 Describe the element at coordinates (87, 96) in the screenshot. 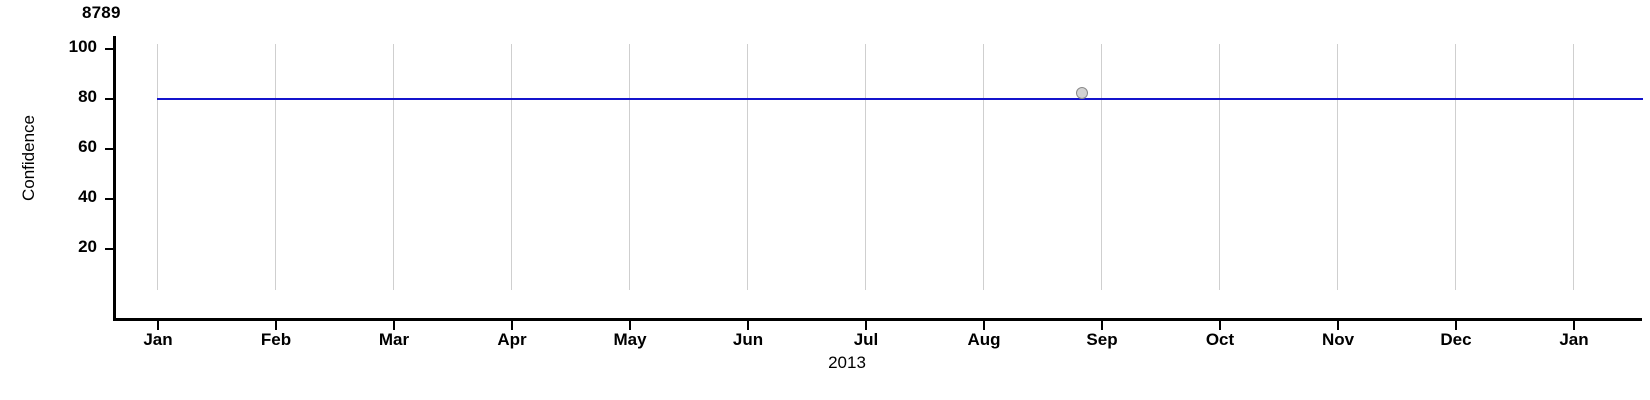

I see `y-axis-tick-label: 80` at that location.